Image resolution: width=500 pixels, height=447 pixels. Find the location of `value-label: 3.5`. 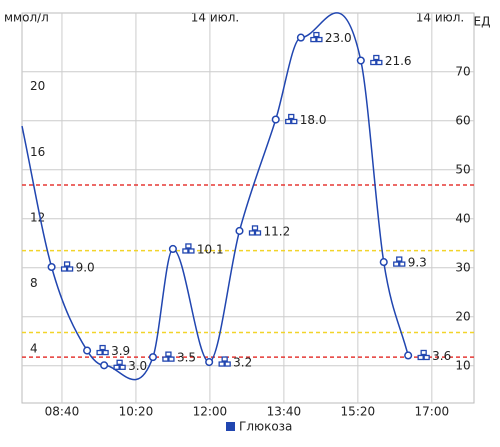

value-label: 3.5 is located at coordinates (186, 358).